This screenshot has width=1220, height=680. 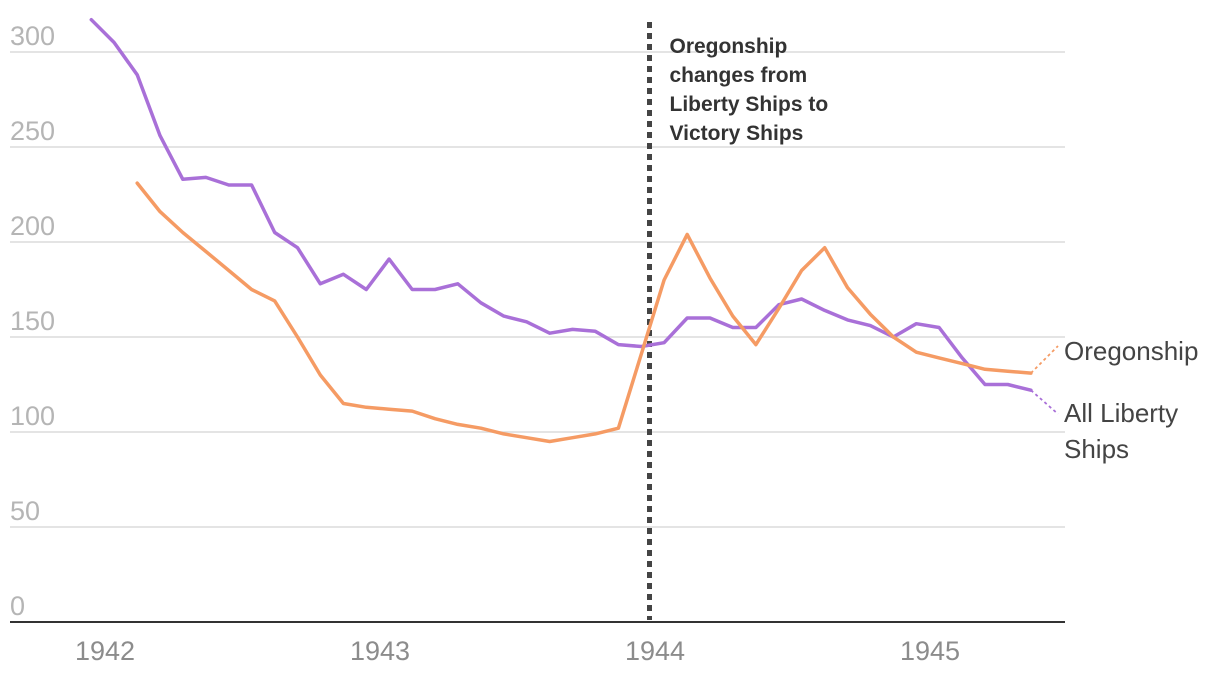 I want to click on x-tick-label: 1943, so click(x=380, y=651).